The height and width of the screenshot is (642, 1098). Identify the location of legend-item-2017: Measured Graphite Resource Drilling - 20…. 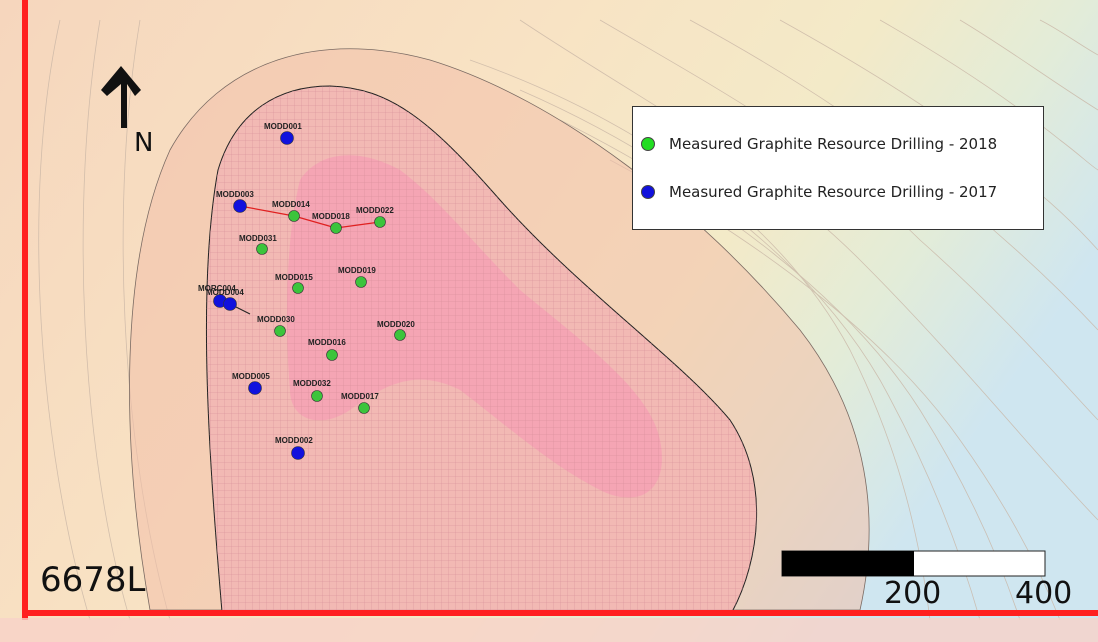
(819, 192).